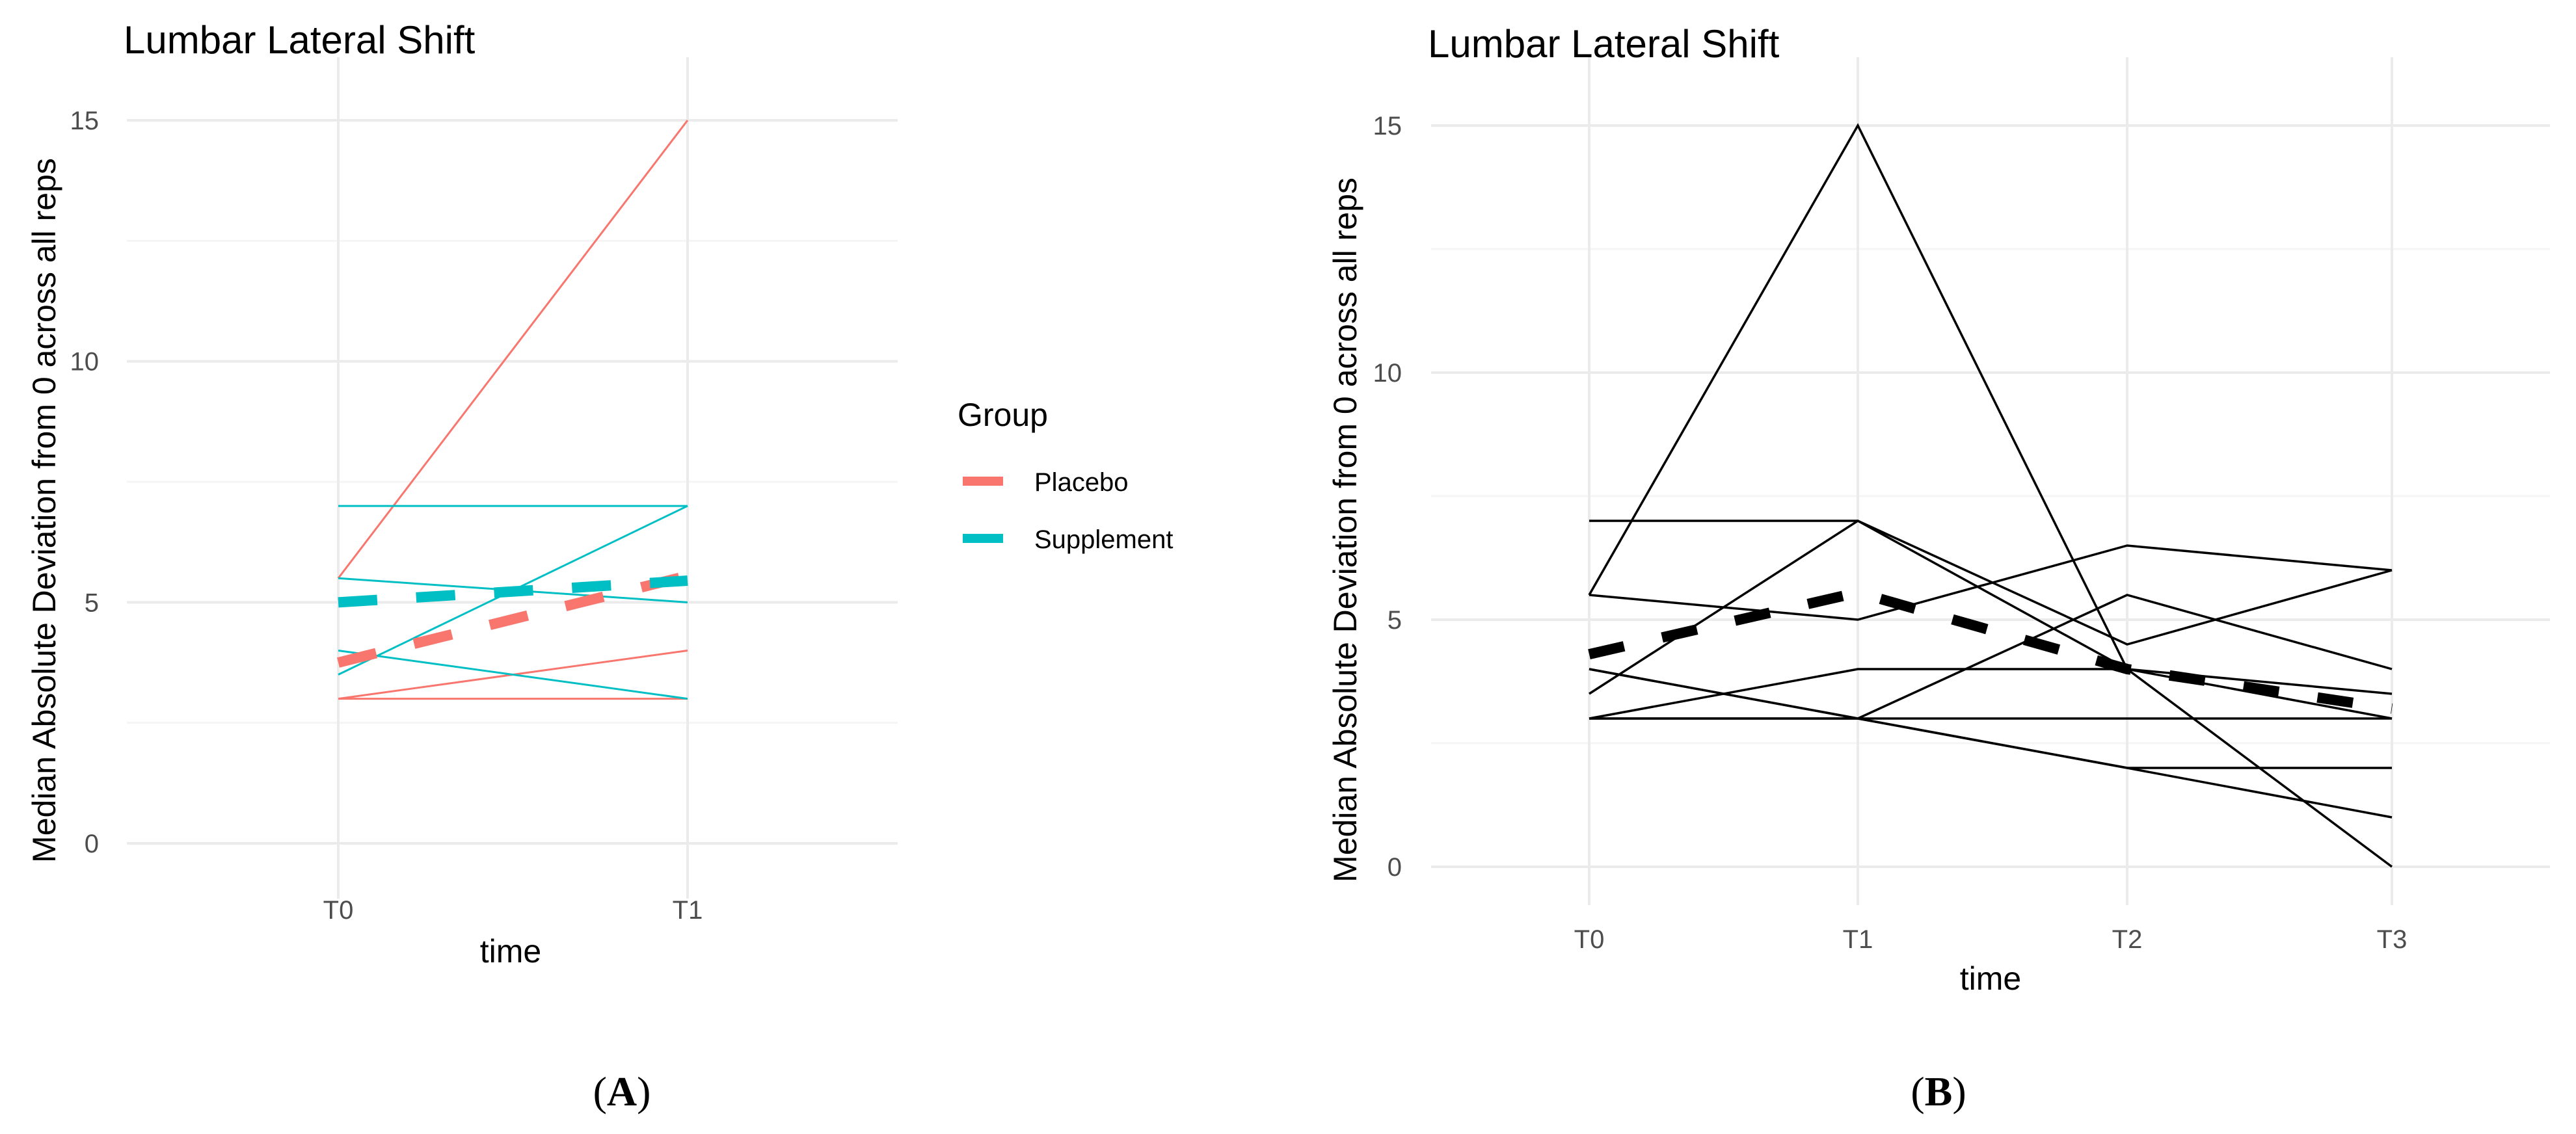 The height and width of the screenshot is (1134, 2576). I want to click on panel-b-title: Lumbar Lateral Shift, so click(1604, 44).